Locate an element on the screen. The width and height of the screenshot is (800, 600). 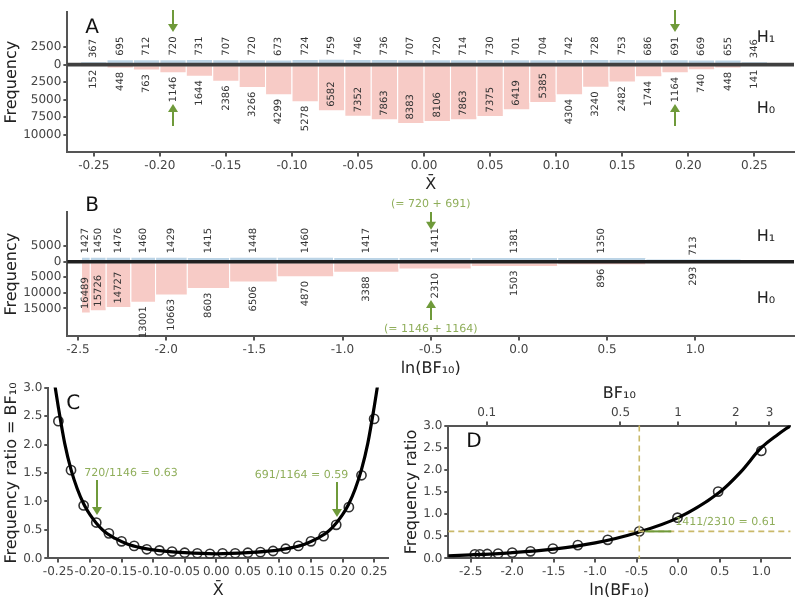
y-axis-title: Frequency ratio is located at coordinates (410, 492).